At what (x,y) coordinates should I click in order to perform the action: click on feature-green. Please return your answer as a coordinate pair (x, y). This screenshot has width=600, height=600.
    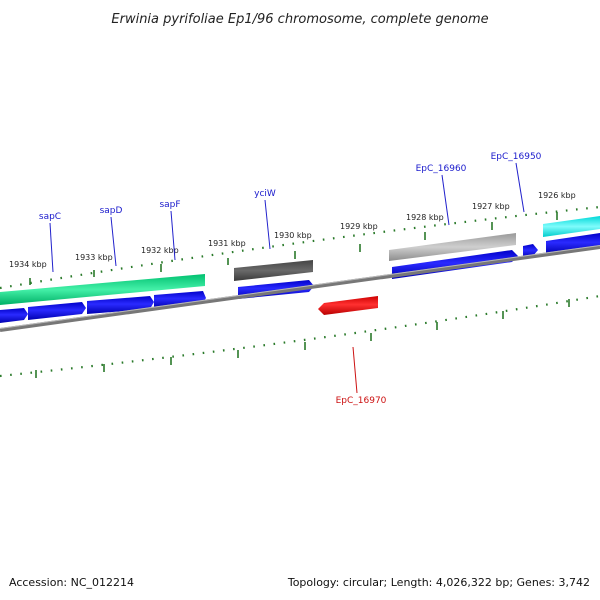
    Looking at the image, I should click on (102, 289).